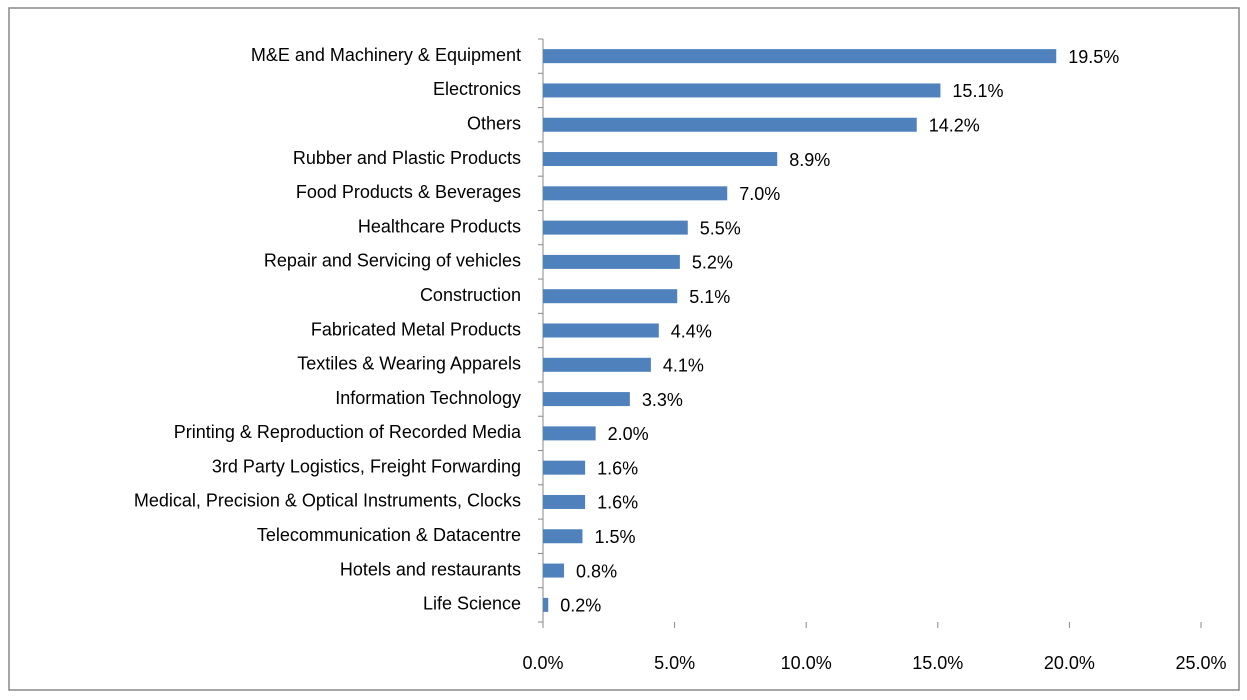 The height and width of the screenshot is (700, 1247). I want to click on data-label: 15.1%, so click(977, 91).